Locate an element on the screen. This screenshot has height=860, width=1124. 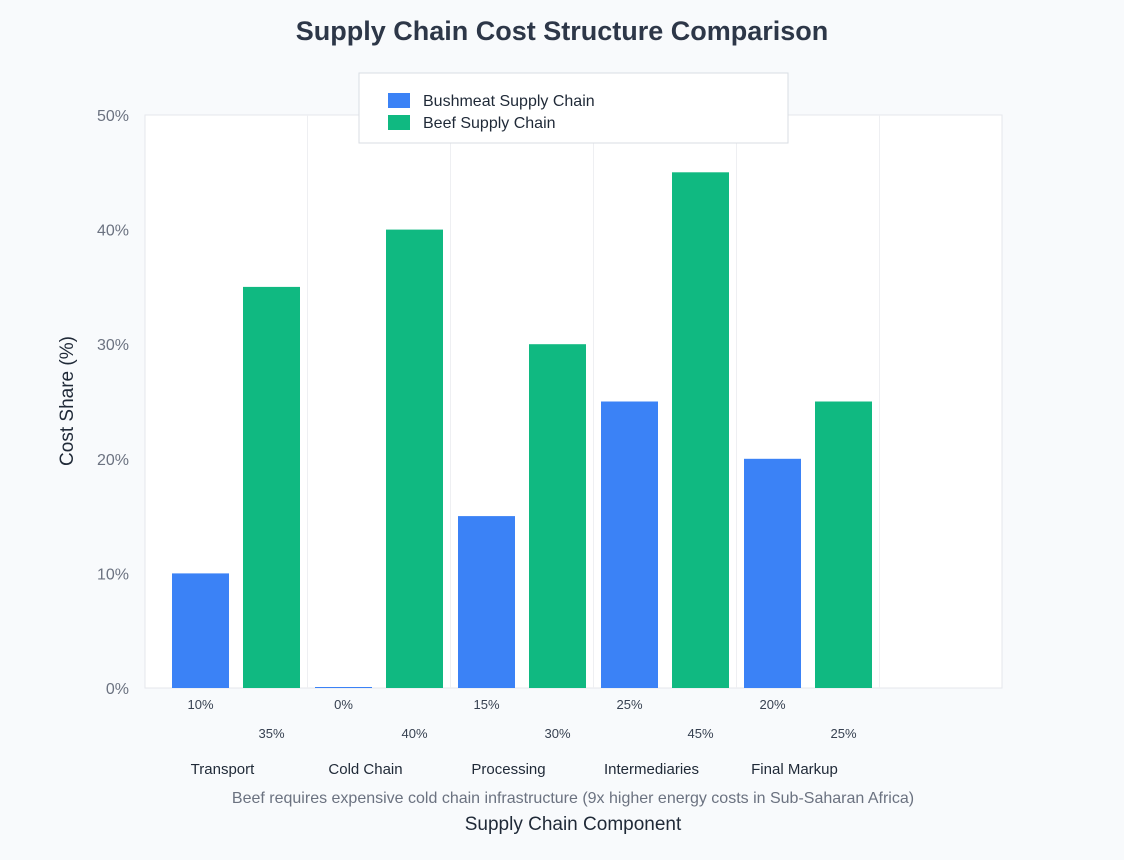
chart-title: Supply Chain Cost Structure Comparison is located at coordinates (562, 31).